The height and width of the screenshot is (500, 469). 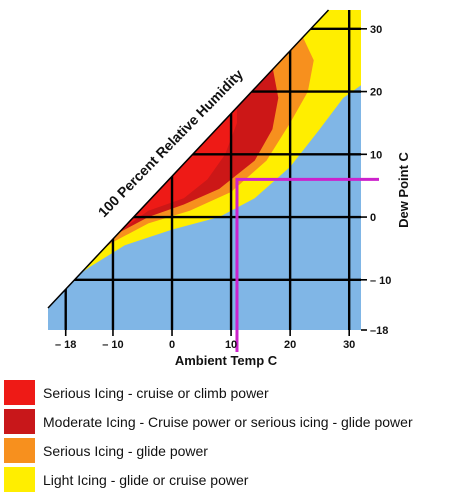 What do you see at coordinates (380, 281) in the screenshot?
I see `y-tick-label: – 10` at bounding box center [380, 281].